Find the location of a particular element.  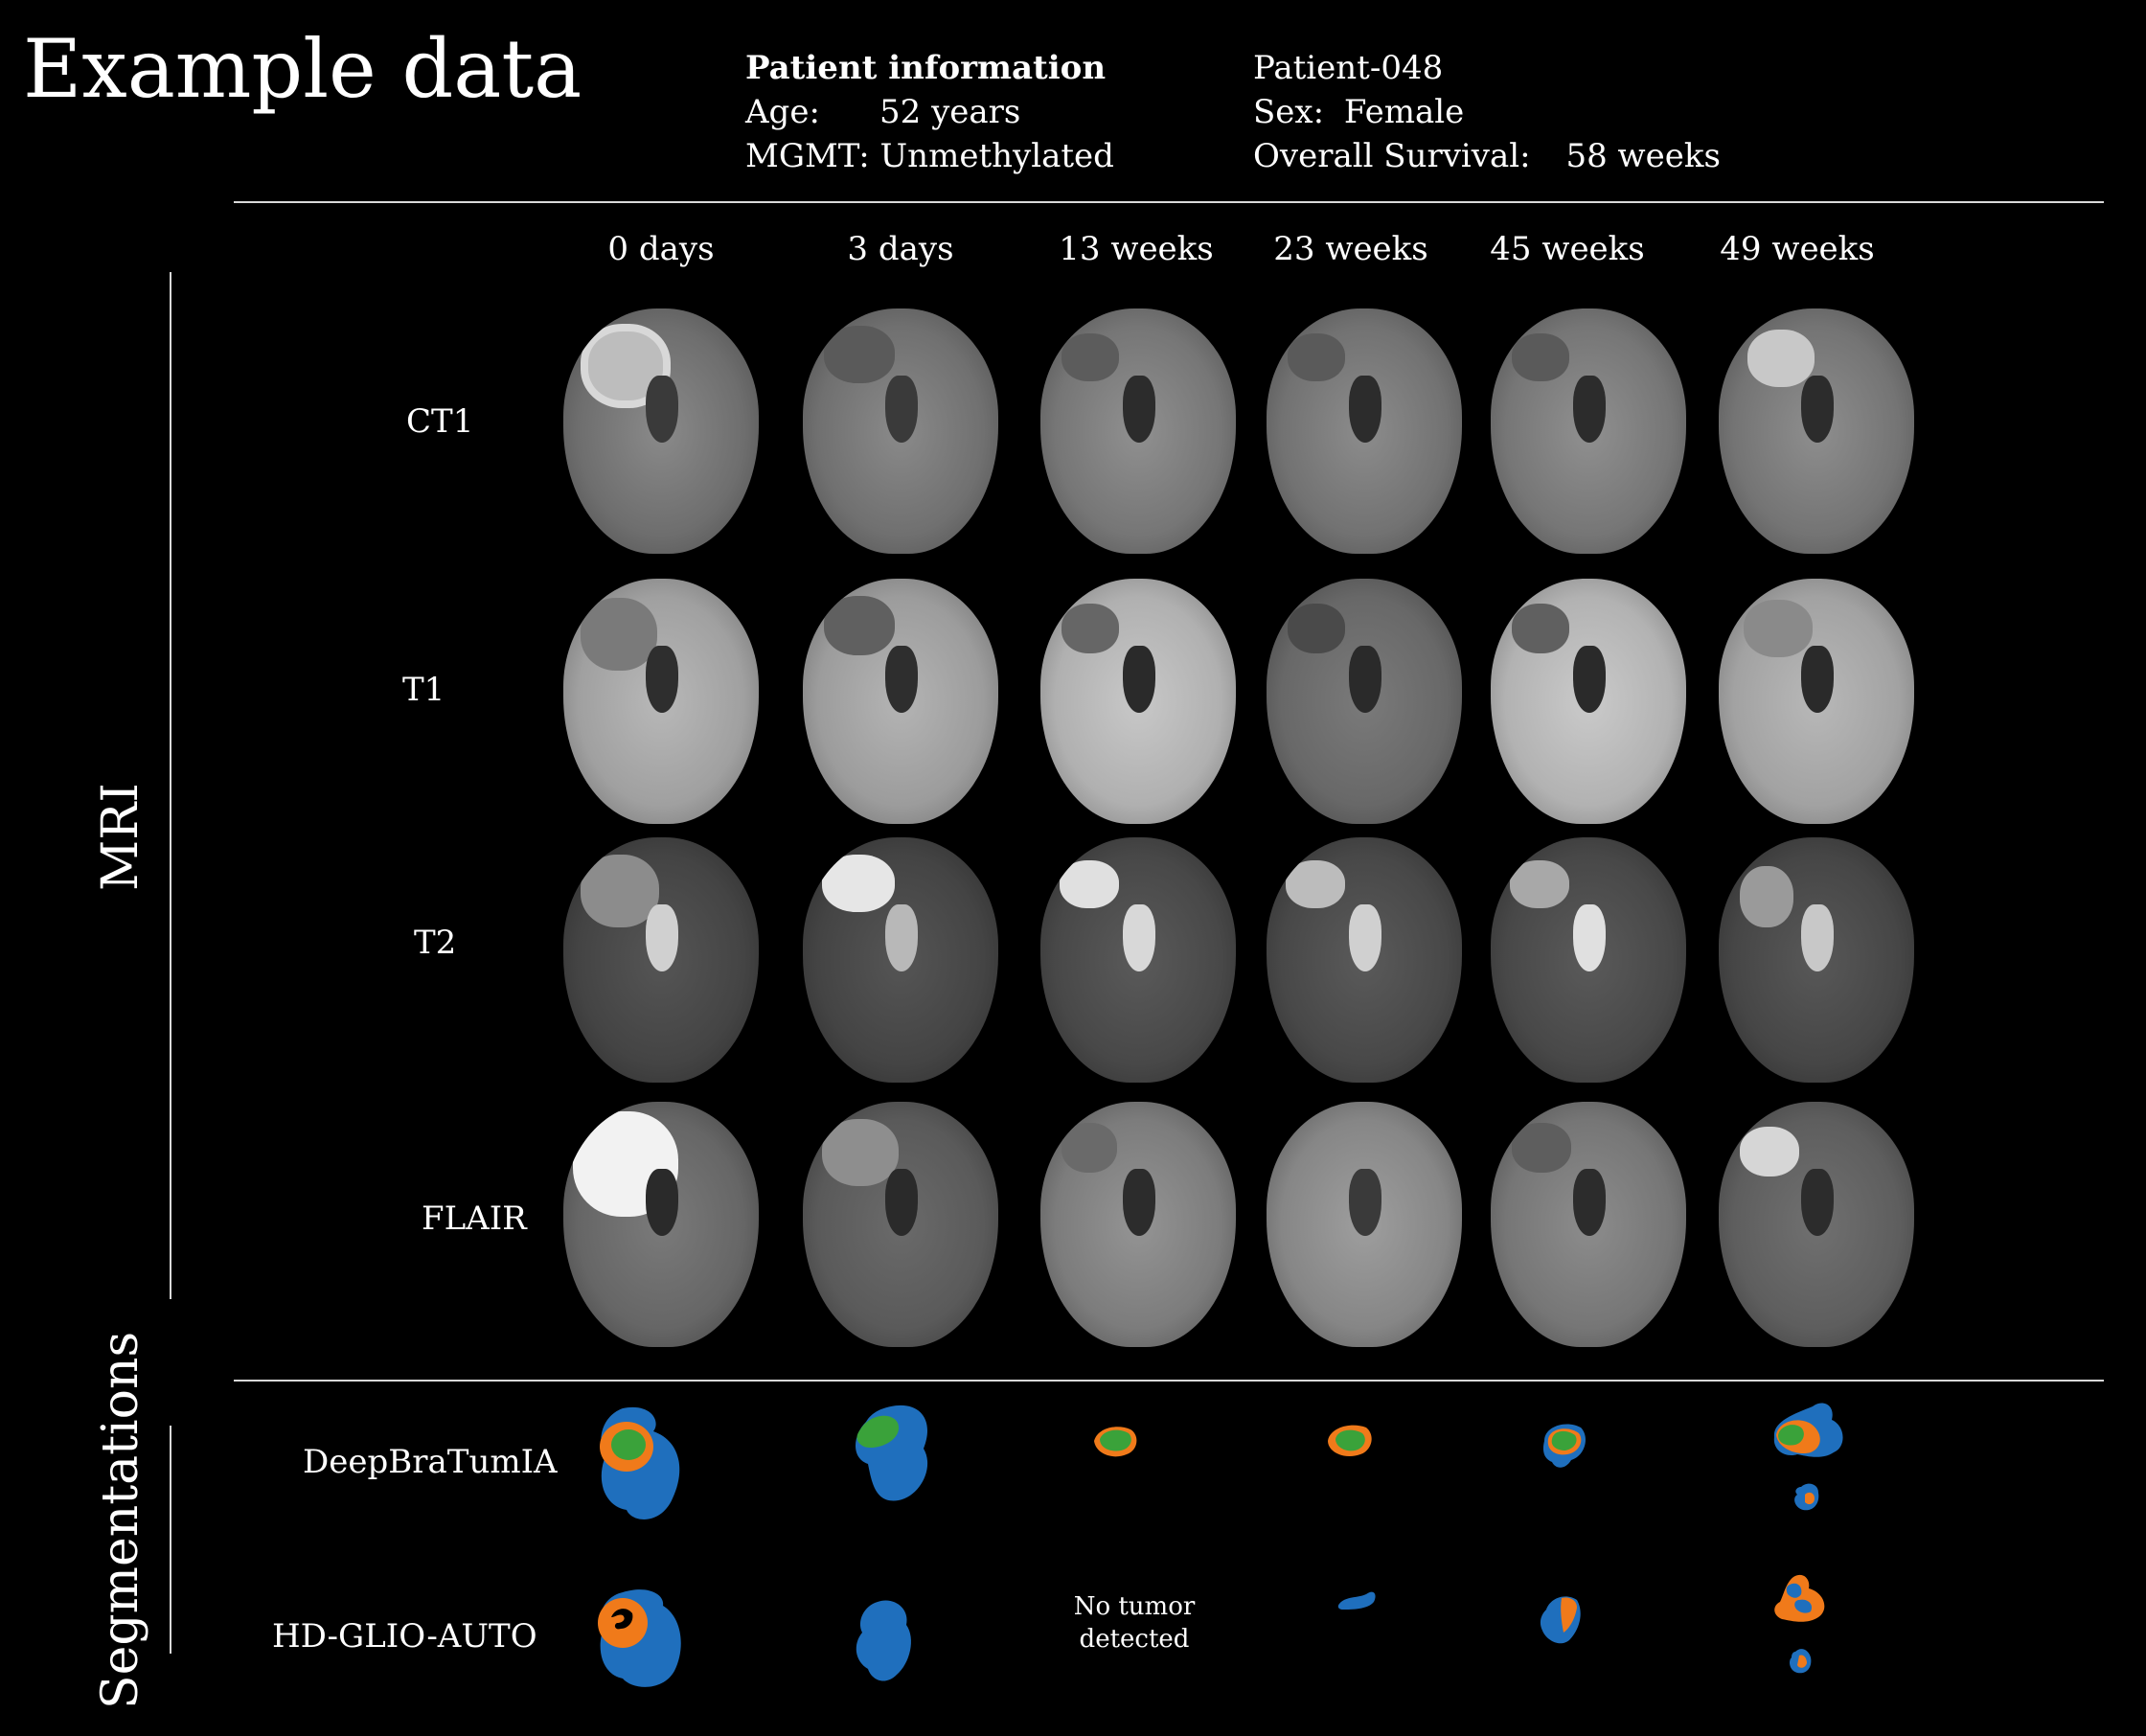

mri-scan-t1-49weeks is located at coordinates (1816, 702).